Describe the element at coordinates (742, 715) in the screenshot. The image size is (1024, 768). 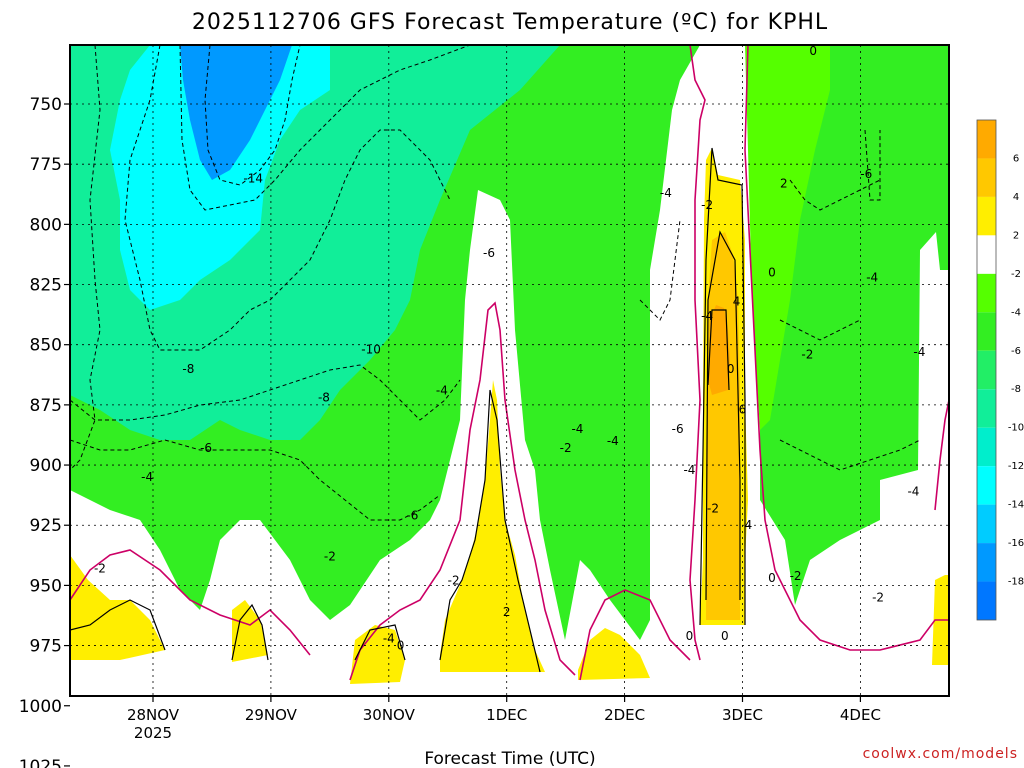
I see `x-tick-label-3DEC: 3DEC` at that location.